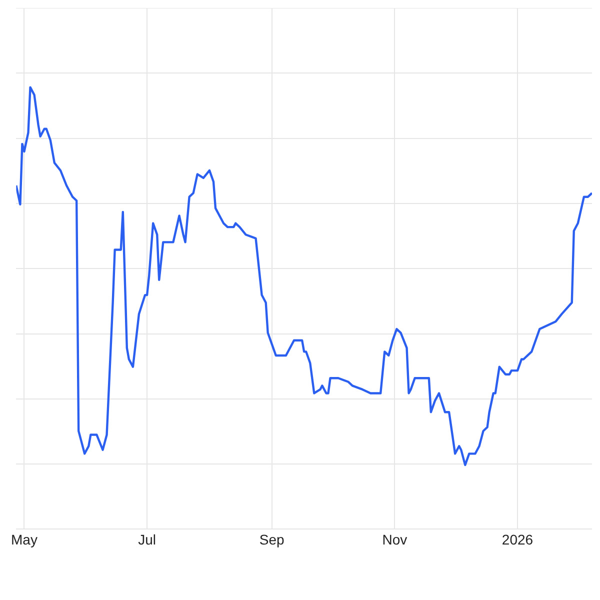 This screenshot has width=600, height=600. What do you see at coordinates (395, 539) in the screenshot?
I see `x-tick-label: Nov` at bounding box center [395, 539].